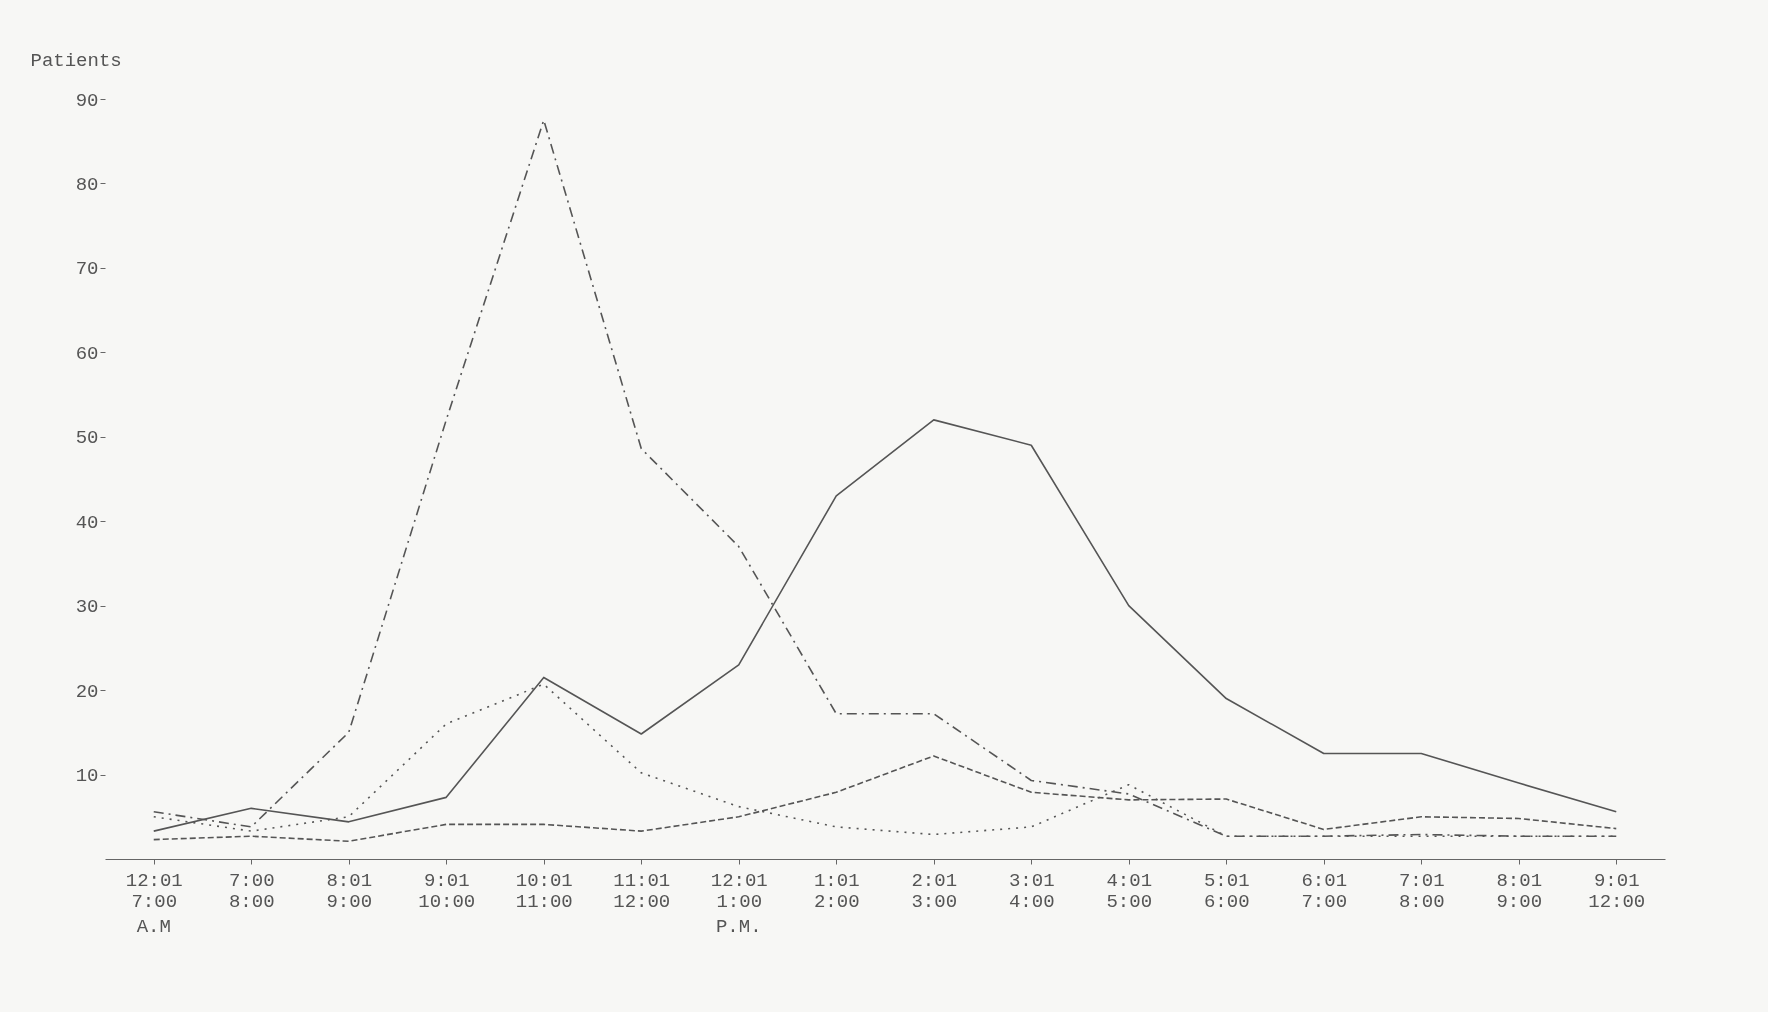  Describe the element at coordinates (1129, 891) in the screenshot. I see `x-tick-label: 4:01 5:00` at that location.